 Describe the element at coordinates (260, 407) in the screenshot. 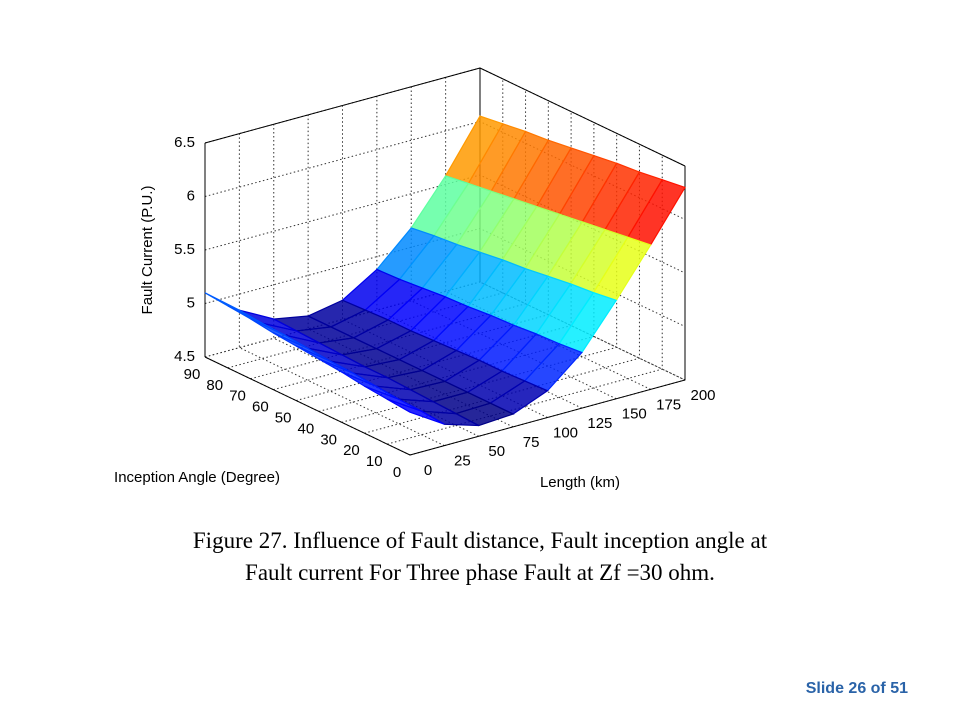

I see `y-tick-label: 60` at that location.